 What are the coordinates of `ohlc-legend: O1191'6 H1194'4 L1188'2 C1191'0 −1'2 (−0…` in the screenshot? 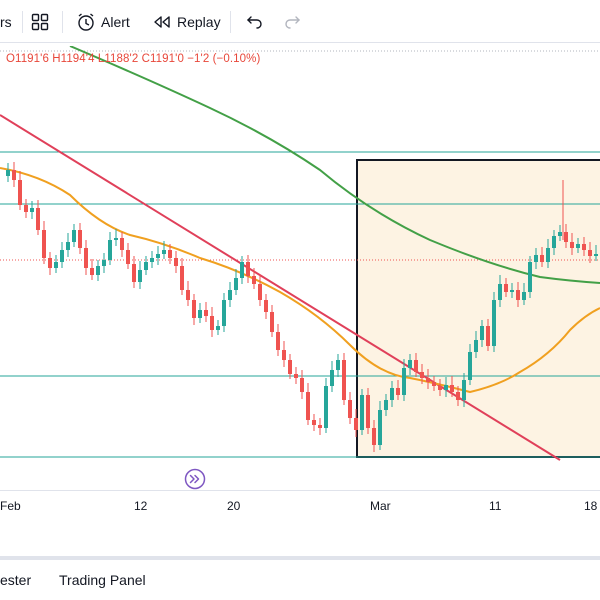 It's located at (133, 59).